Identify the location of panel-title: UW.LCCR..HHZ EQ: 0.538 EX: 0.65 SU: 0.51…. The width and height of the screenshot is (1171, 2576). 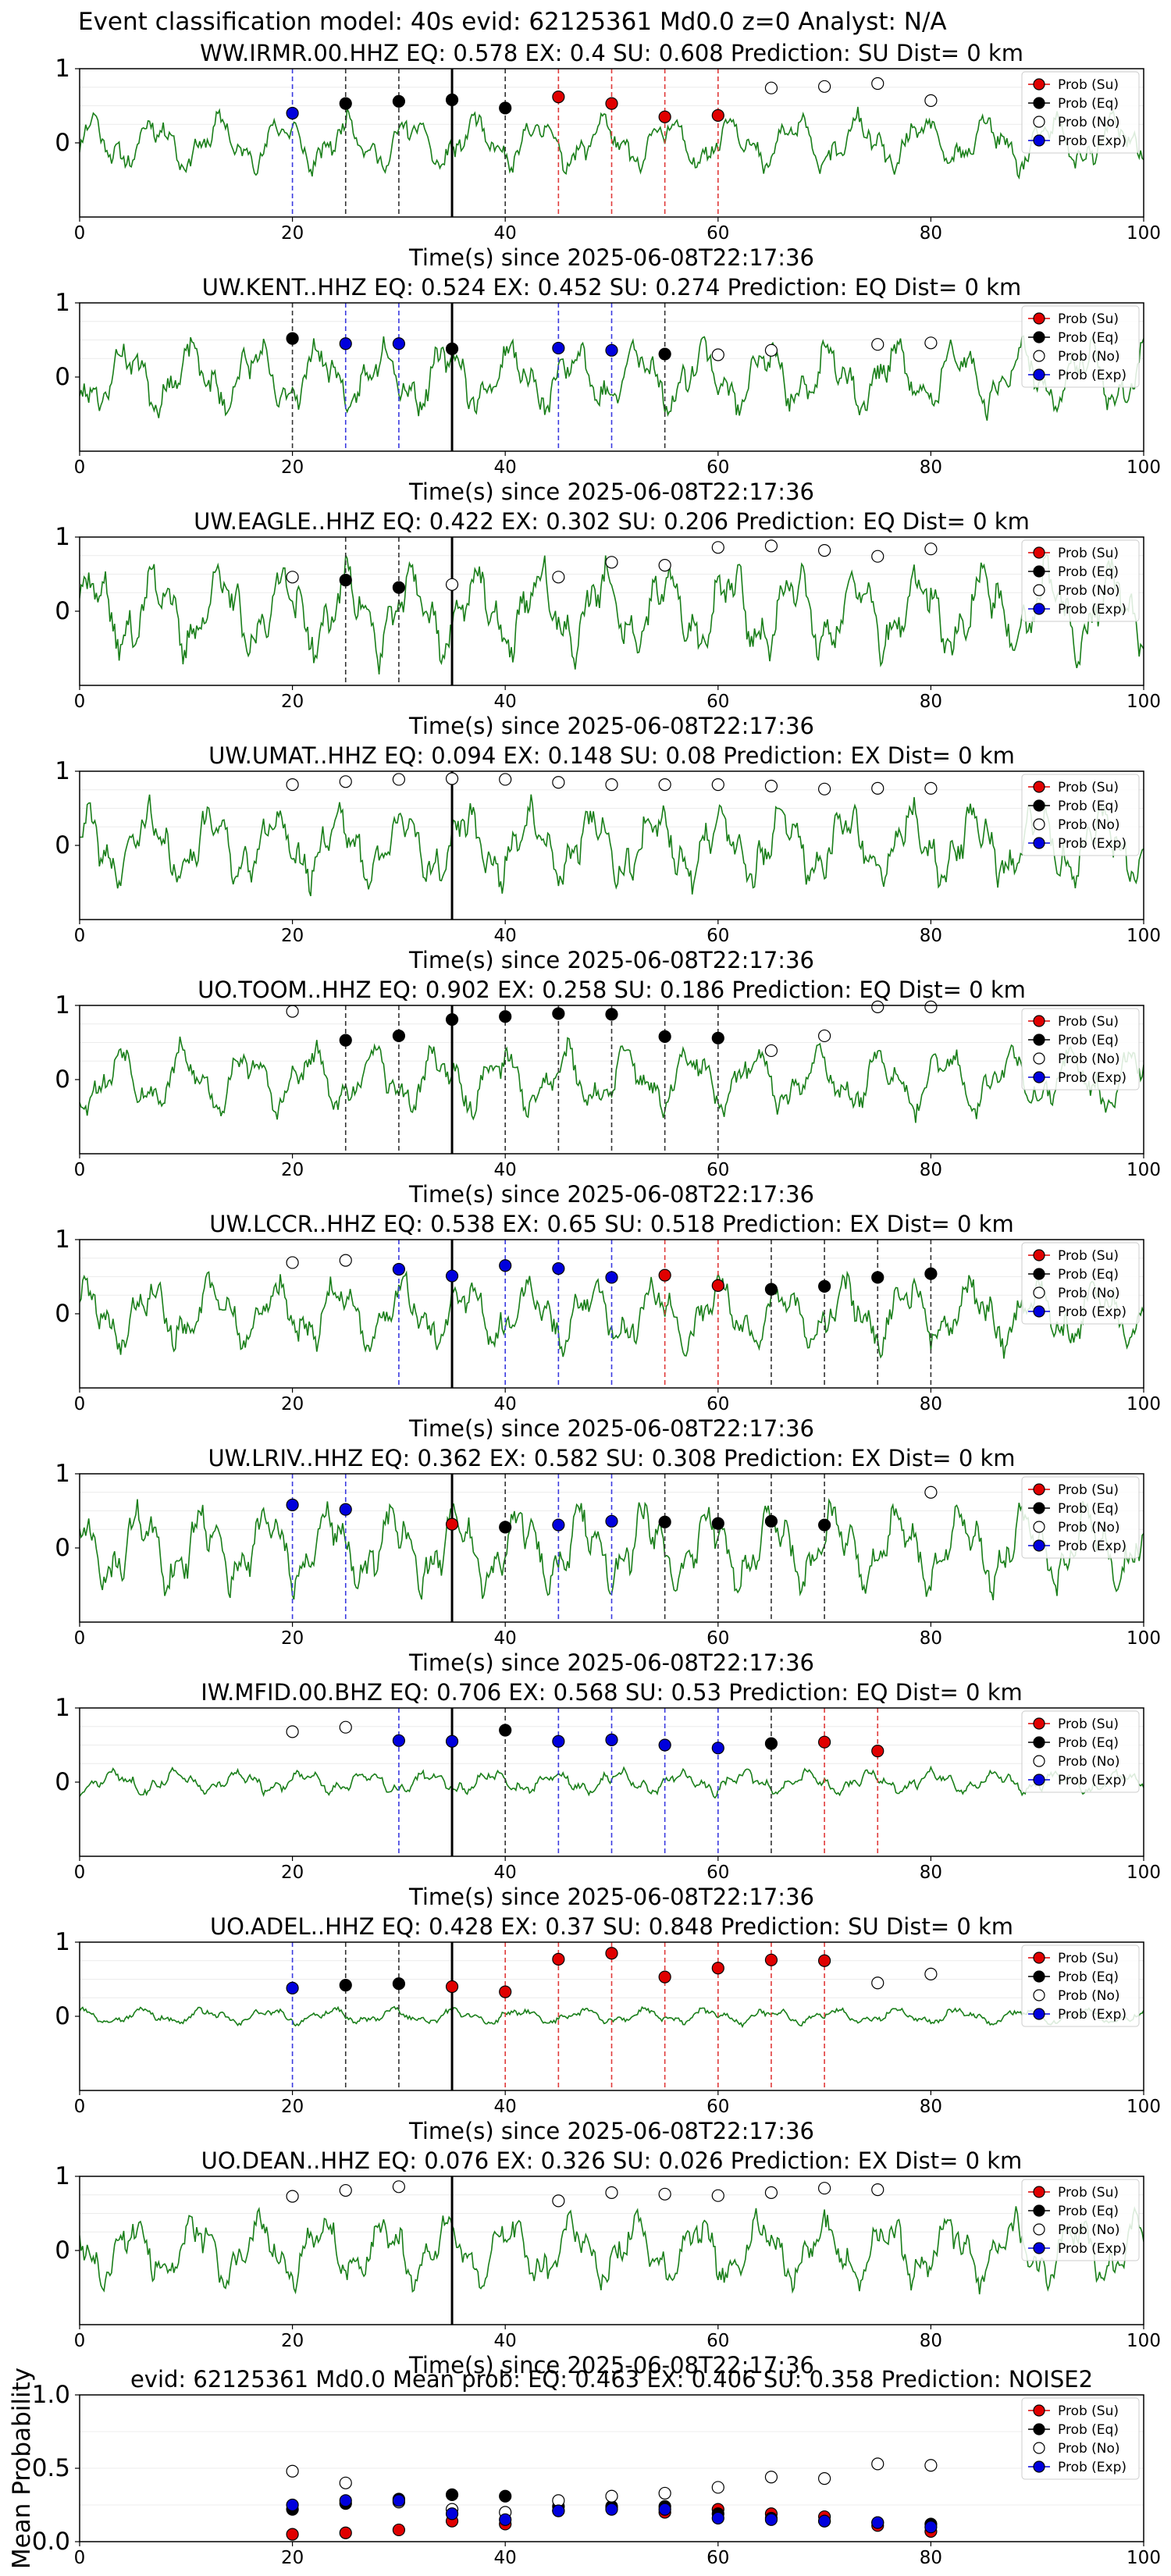
(611, 1224).